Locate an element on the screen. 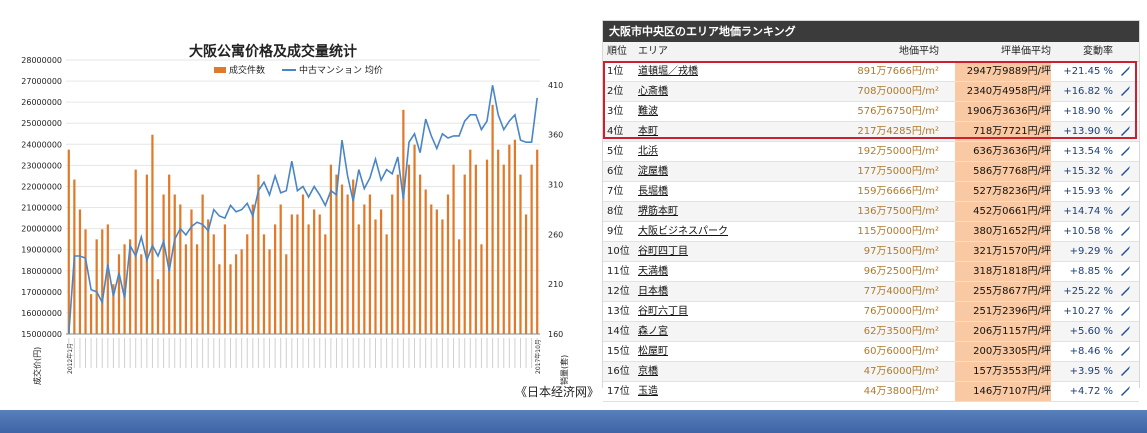 The width and height of the screenshot is (1147, 433). change-rate-cell: +16.82 % is located at coordinates (1088, 91).